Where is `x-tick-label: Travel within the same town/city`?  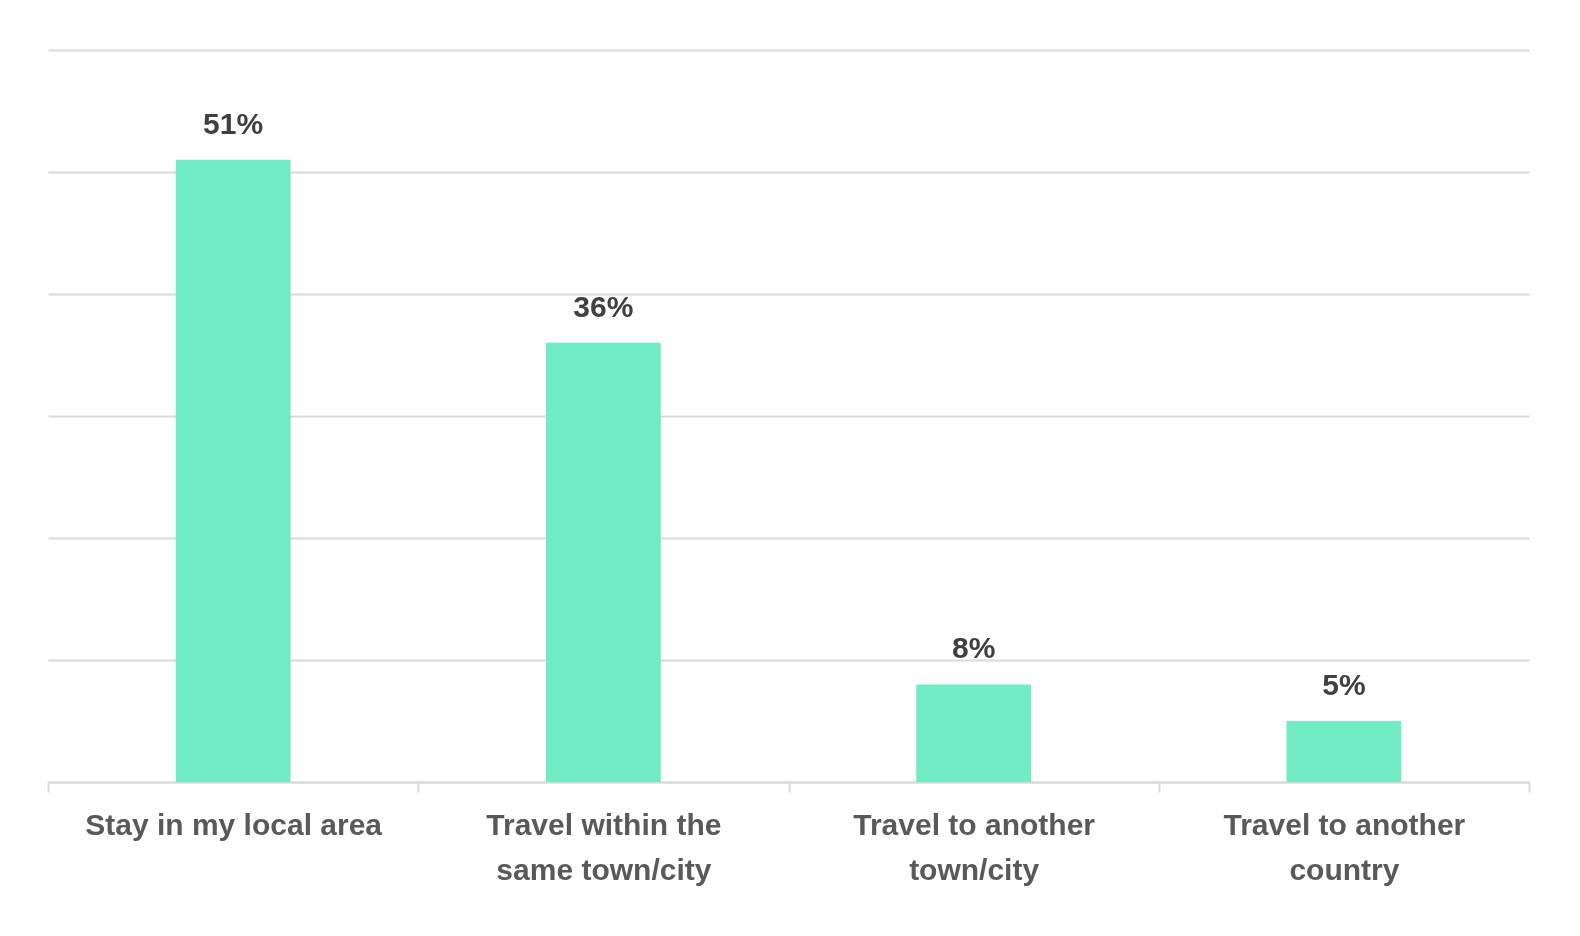
x-tick-label: Travel within the same town/city is located at coordinates (604, 846).